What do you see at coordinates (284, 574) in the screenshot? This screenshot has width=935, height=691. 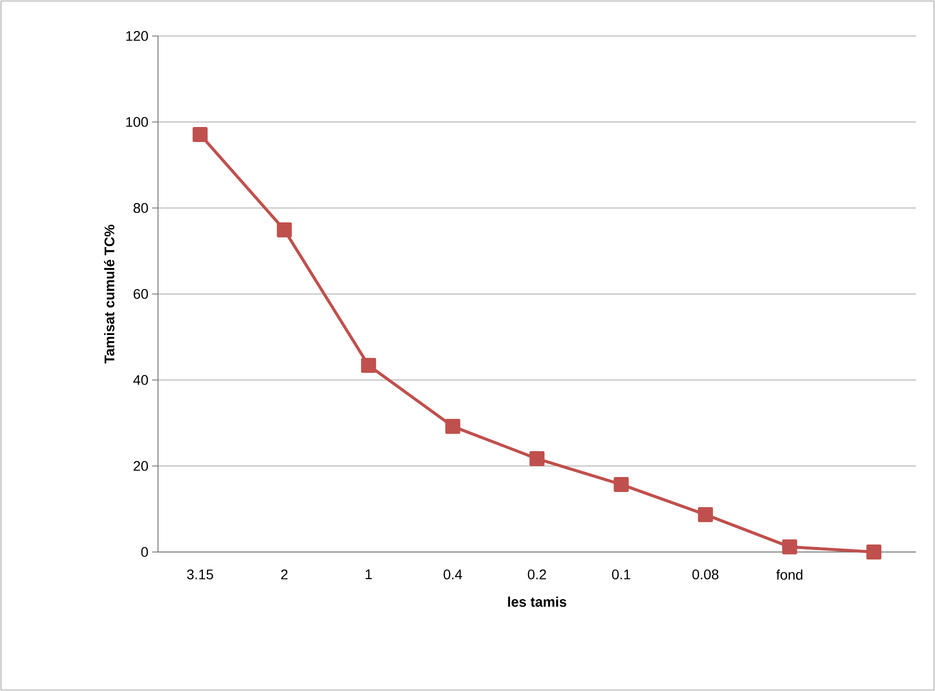 I see `x-tick-label: 2` at bounding box center [284, 574].